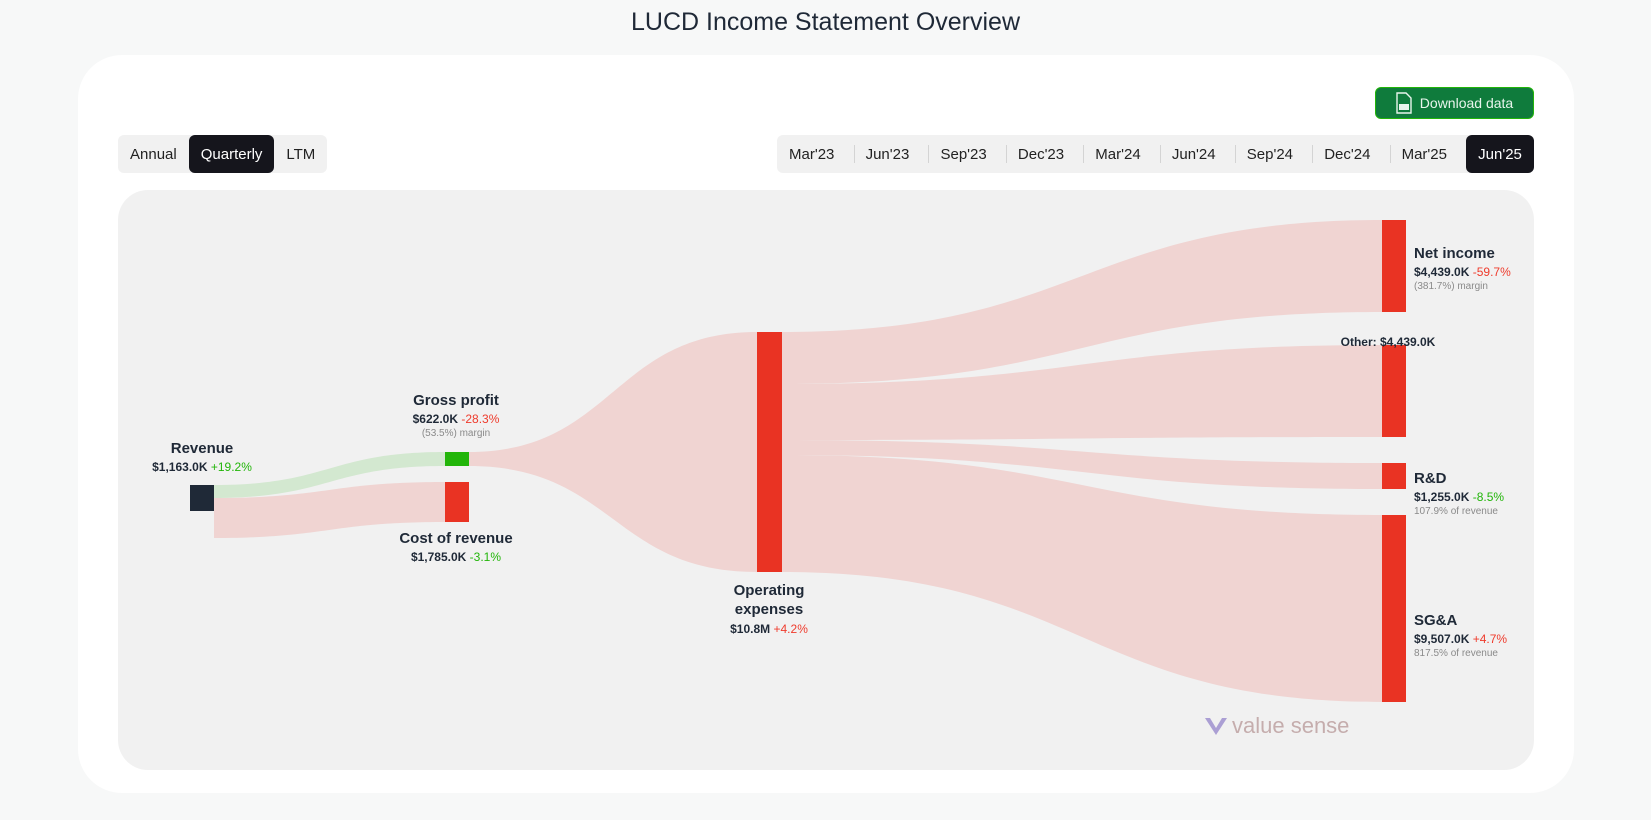 The image size is (1651, 820). I want to click on cost-of-revenue-label: Cost of revenue $1,785.0K -3.1%, so click(455, 547).